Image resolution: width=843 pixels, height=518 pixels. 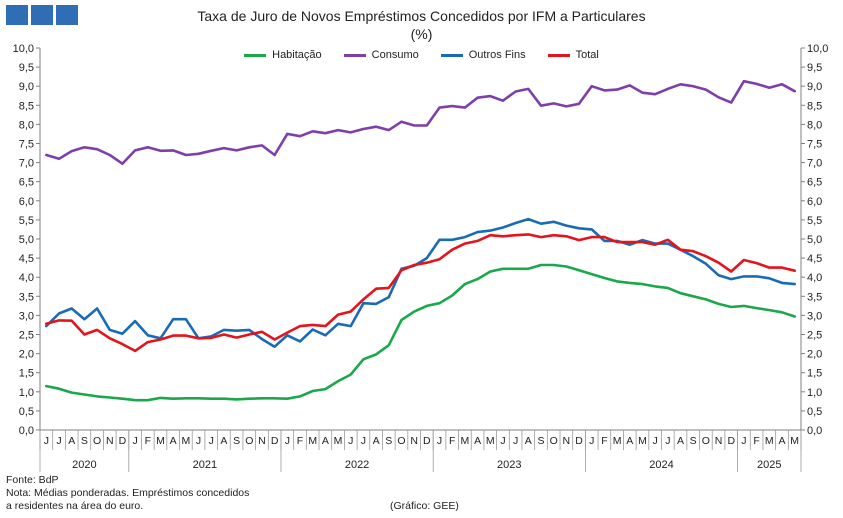 I want to click on y-tick-label-right: 0,0, so click(x=814, y=431).